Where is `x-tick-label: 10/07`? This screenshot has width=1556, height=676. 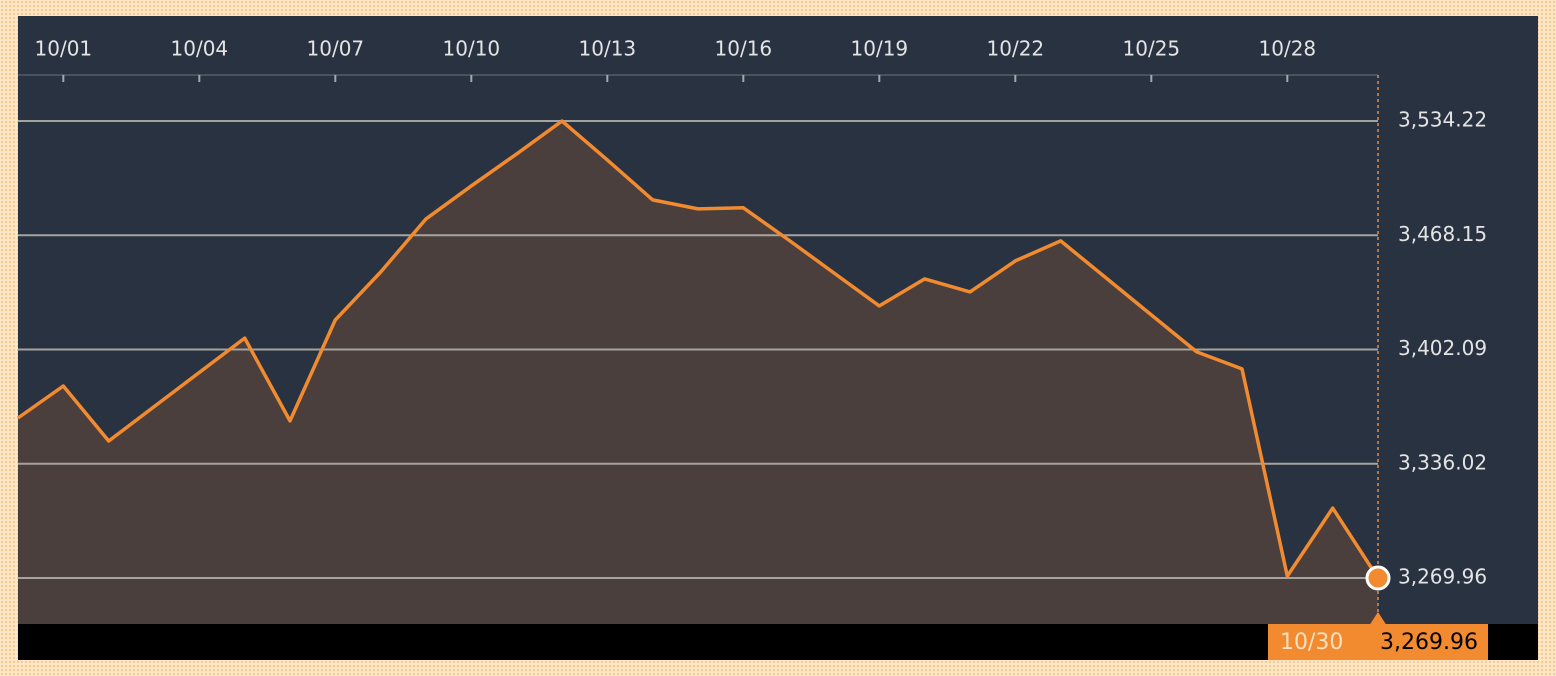
x-tick-label: 10/07 is located at coordinates (336, 49).